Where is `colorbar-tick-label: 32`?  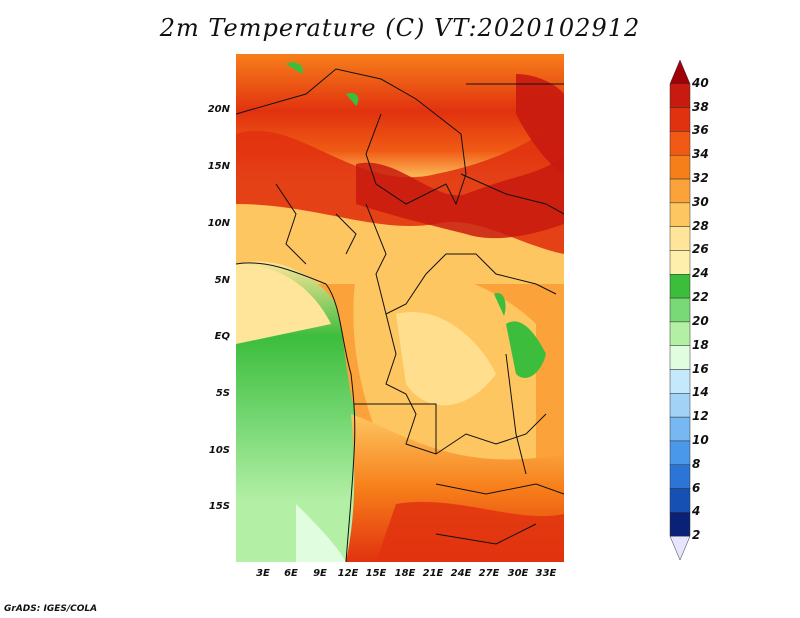 colorbar-tick-label: 32 is located at coordinates (700, 178).